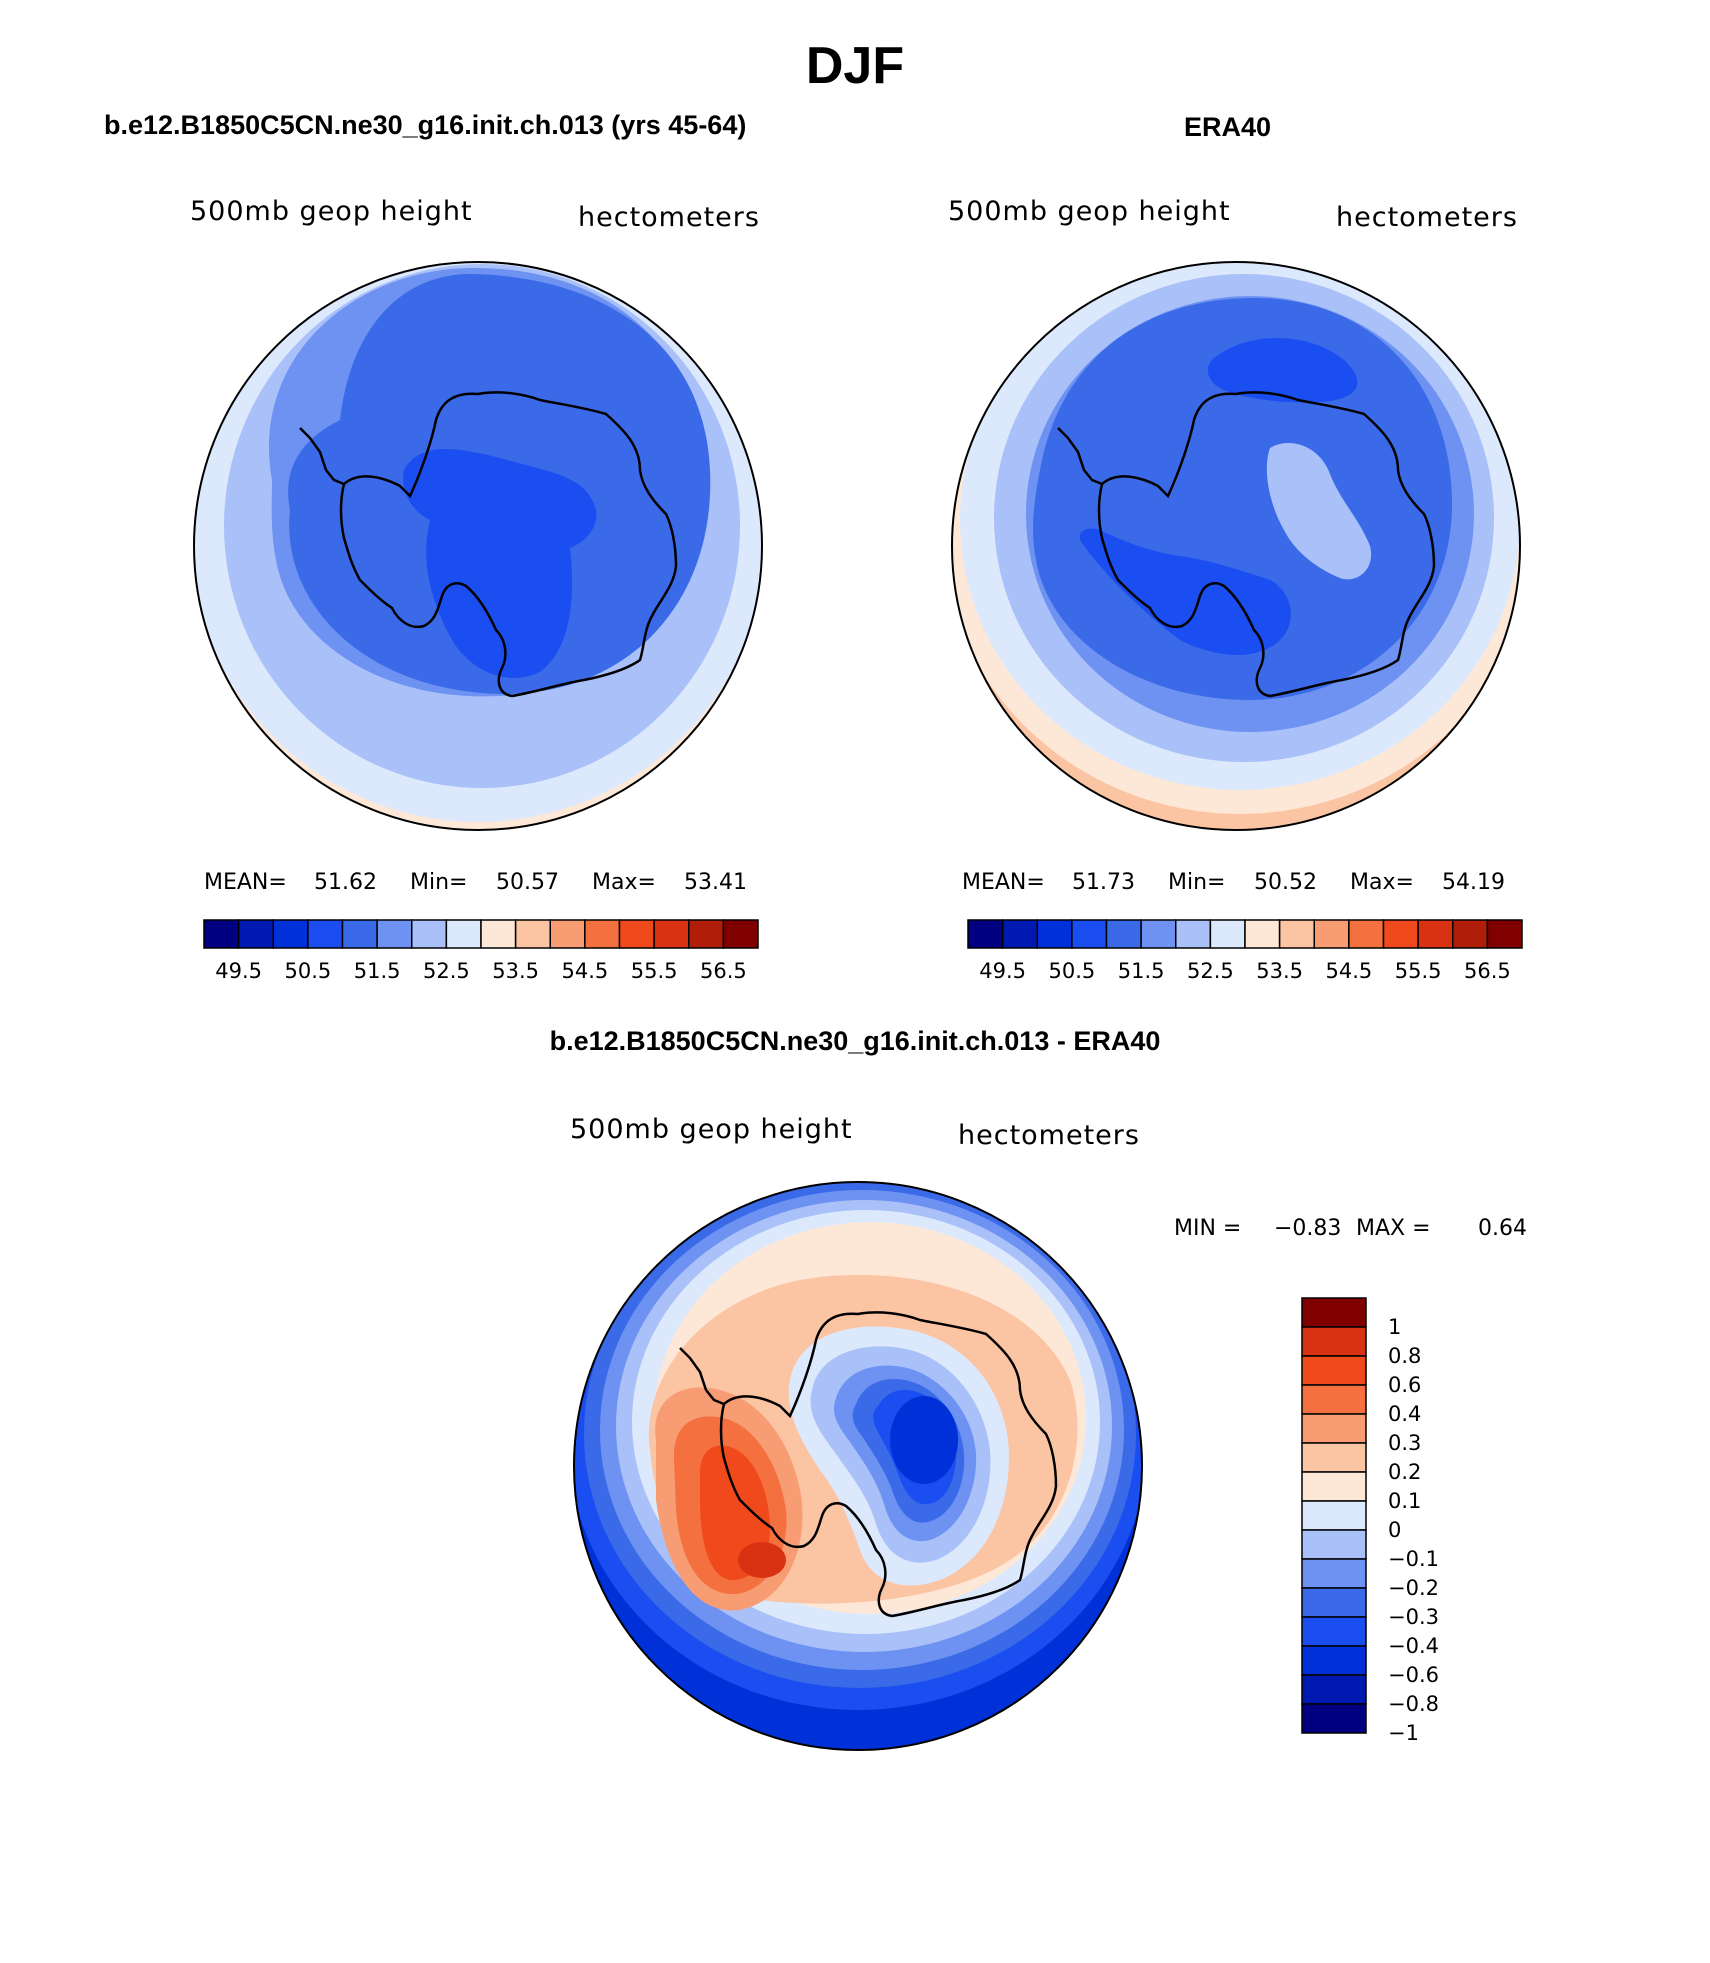 This screenshot has height=1963, width=1710. What do you see at coordinates (1394, 1530) in the screenshot?
I see `colorbar-difference-tick-label: 0` at bounding box center [1394, 1530].